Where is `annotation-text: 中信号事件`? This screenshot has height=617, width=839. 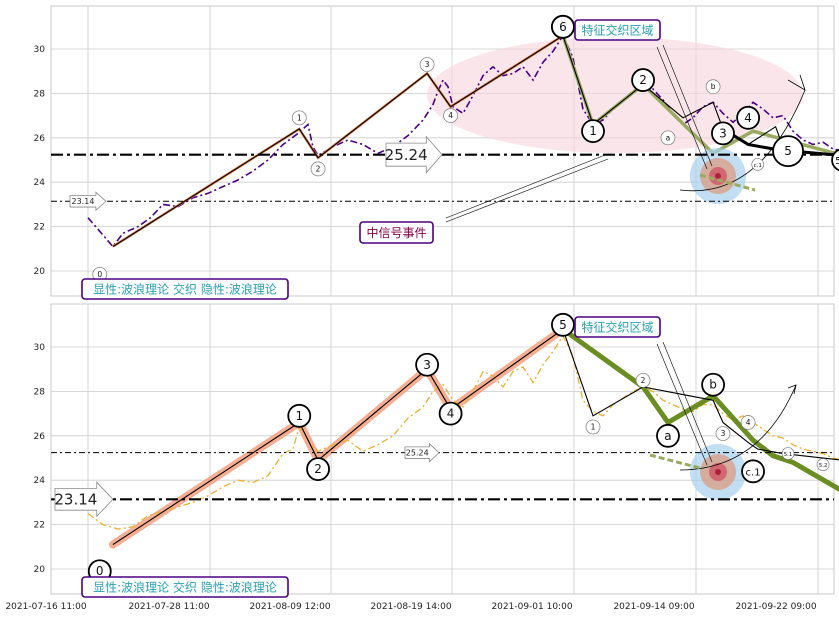
annotation-text: 中信号事件 is located at coordinates (396, 232).